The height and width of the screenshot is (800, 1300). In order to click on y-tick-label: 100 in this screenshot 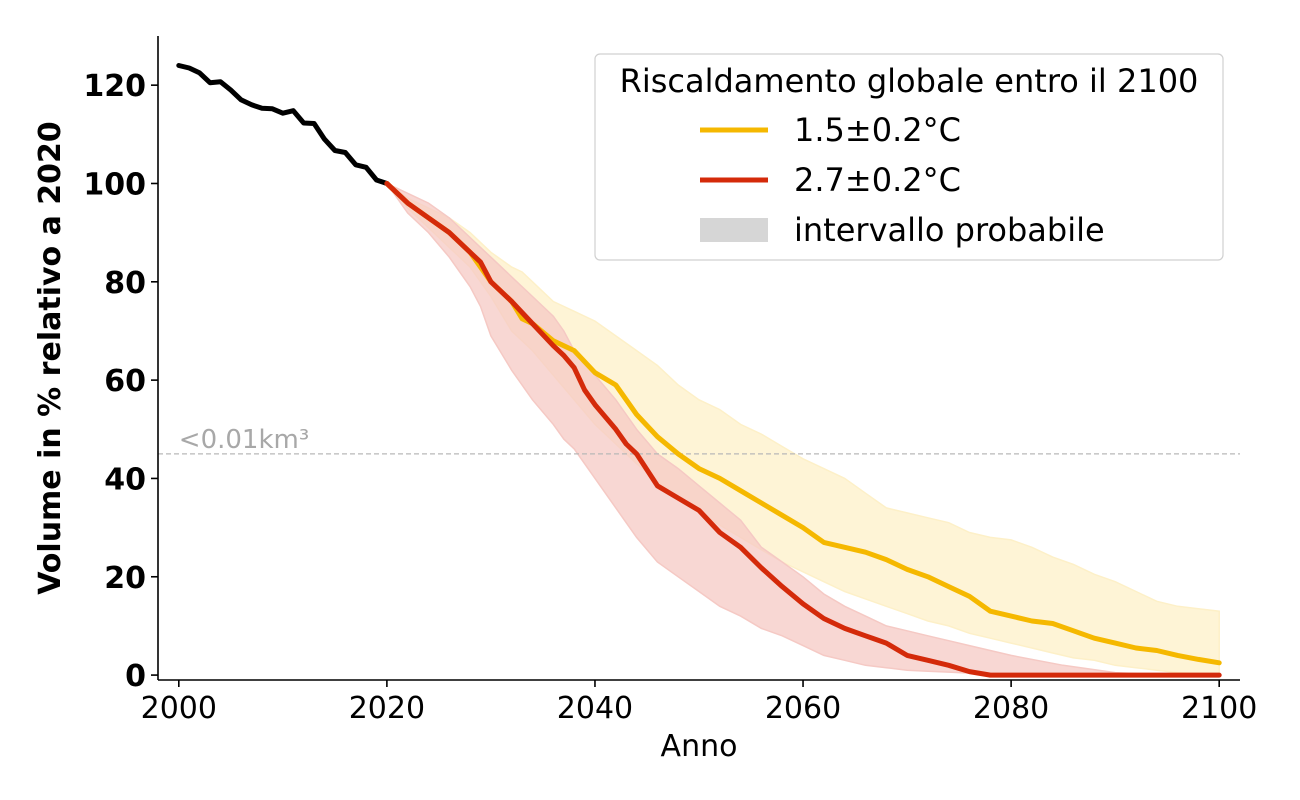, I will do `click(114, 184)`.